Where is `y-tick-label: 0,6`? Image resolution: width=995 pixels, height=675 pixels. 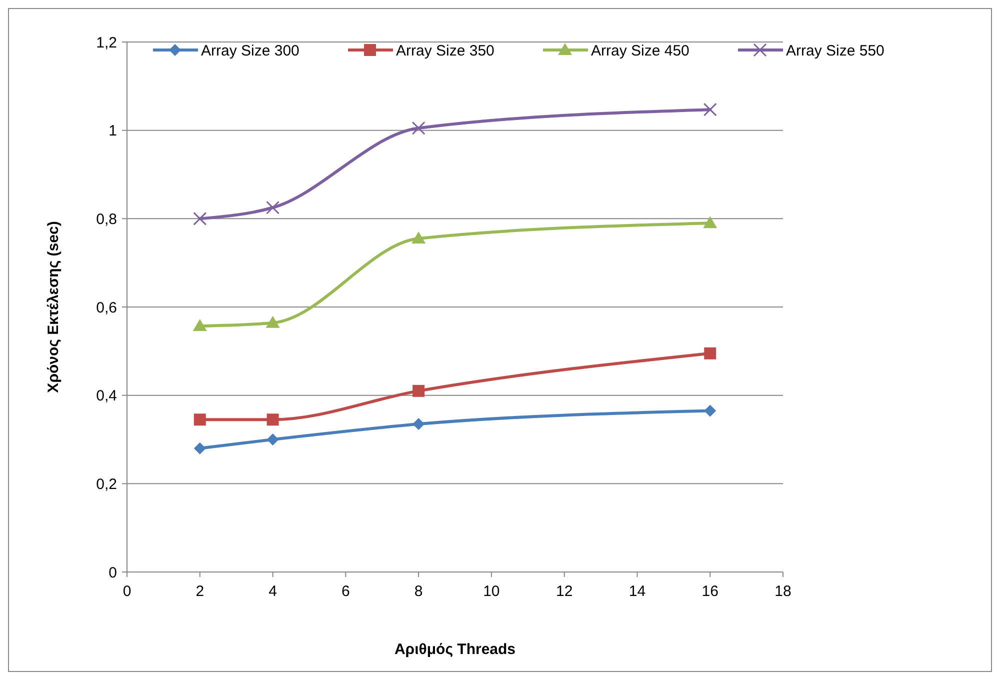 y-tick-label: 0,6 is located at coordinates (106, 307).